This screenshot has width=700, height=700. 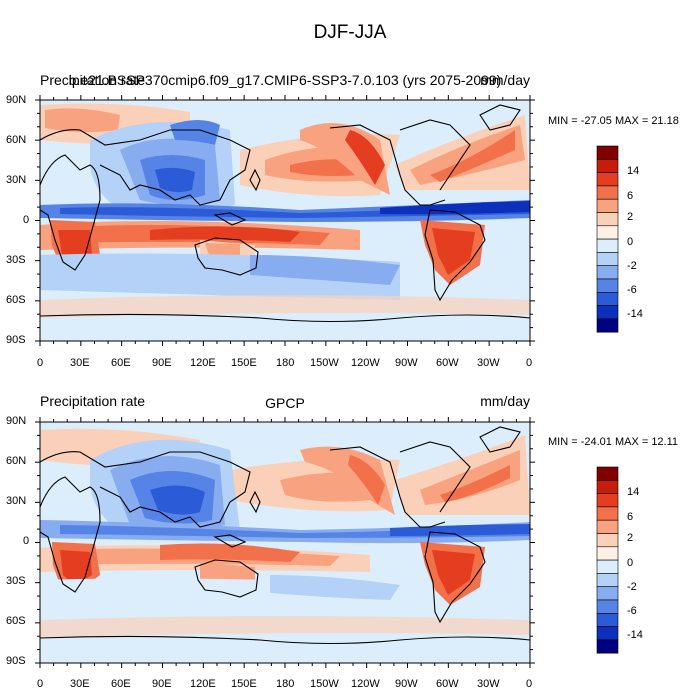 I want to click on panel-1-variable-label: Precipitation rate, so click(x=93, y=80).